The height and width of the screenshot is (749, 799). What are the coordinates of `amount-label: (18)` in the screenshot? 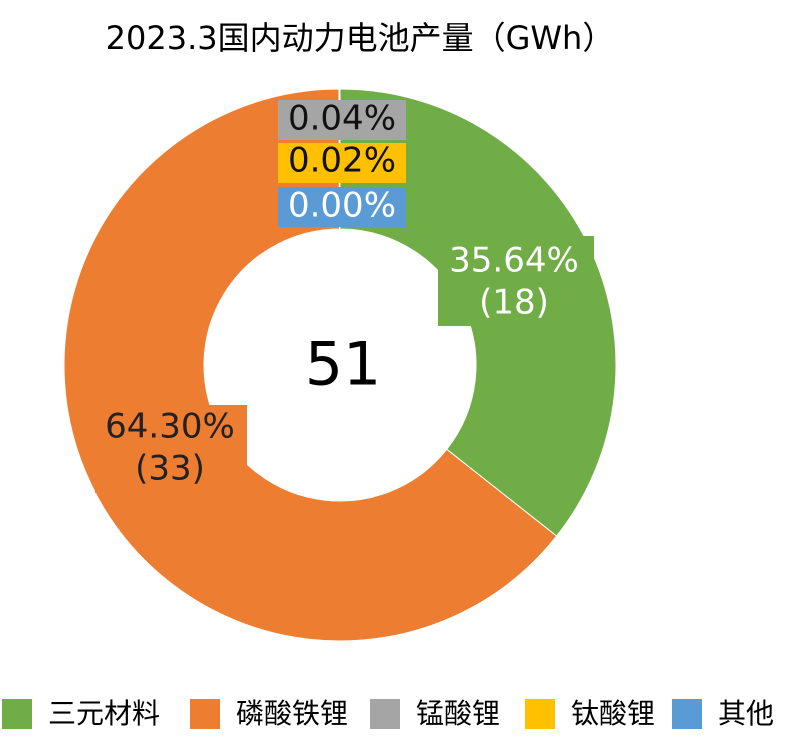 It's located at (514, 303).